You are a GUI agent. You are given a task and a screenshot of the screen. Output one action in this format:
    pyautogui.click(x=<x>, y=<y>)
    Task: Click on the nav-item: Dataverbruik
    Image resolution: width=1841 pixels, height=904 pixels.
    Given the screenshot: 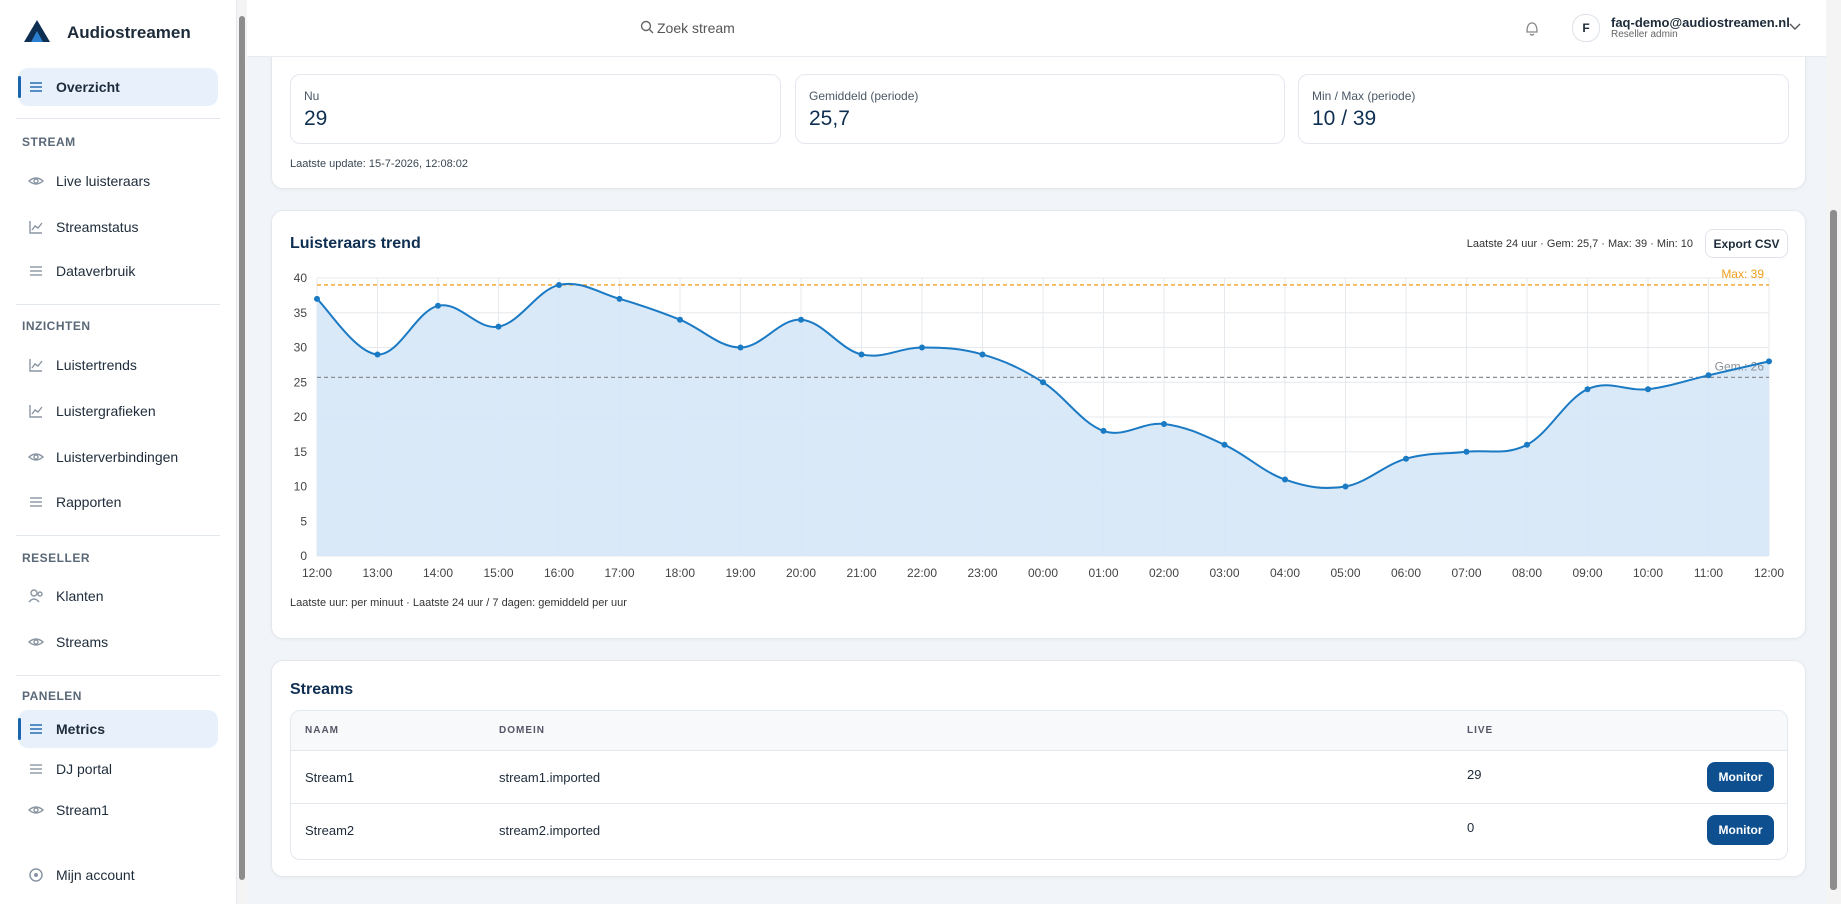 What is the action you would take?
    pyautogui.click(x=118, y=271)
    